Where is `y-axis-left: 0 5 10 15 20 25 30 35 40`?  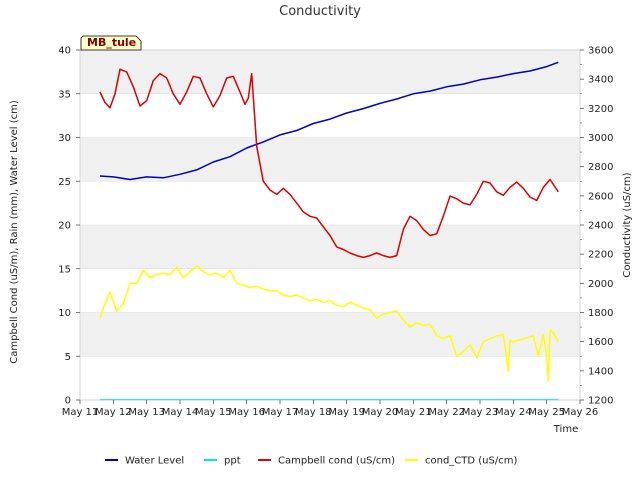 y-axis-left: 0 5 10 15 20 25 30 35 40 is located at coordinates (69, 226).